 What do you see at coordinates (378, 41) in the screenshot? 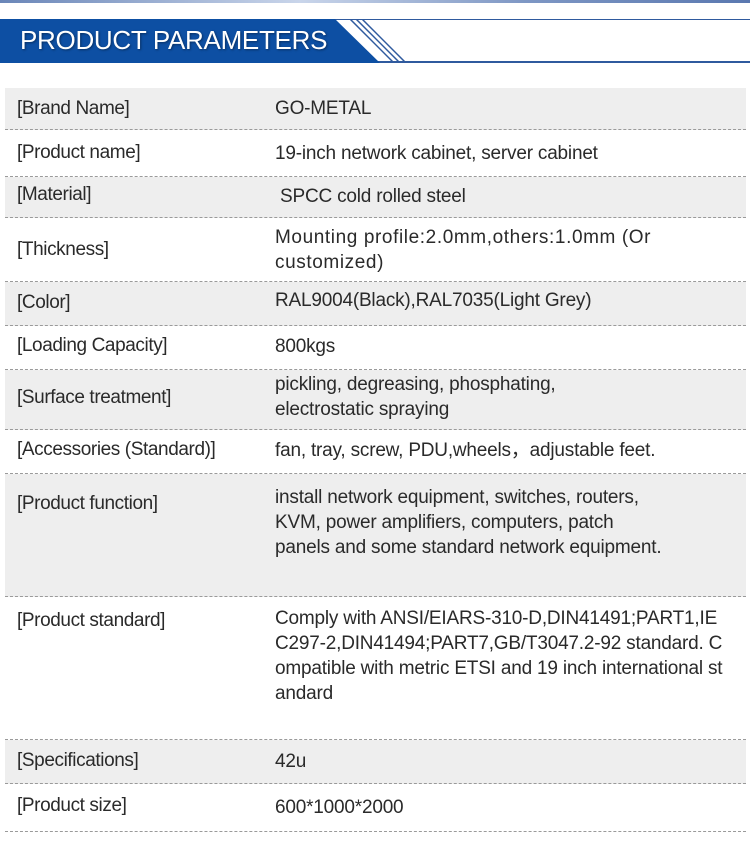
I see `header-stripes-decoration` at bounding box center [378, 41].